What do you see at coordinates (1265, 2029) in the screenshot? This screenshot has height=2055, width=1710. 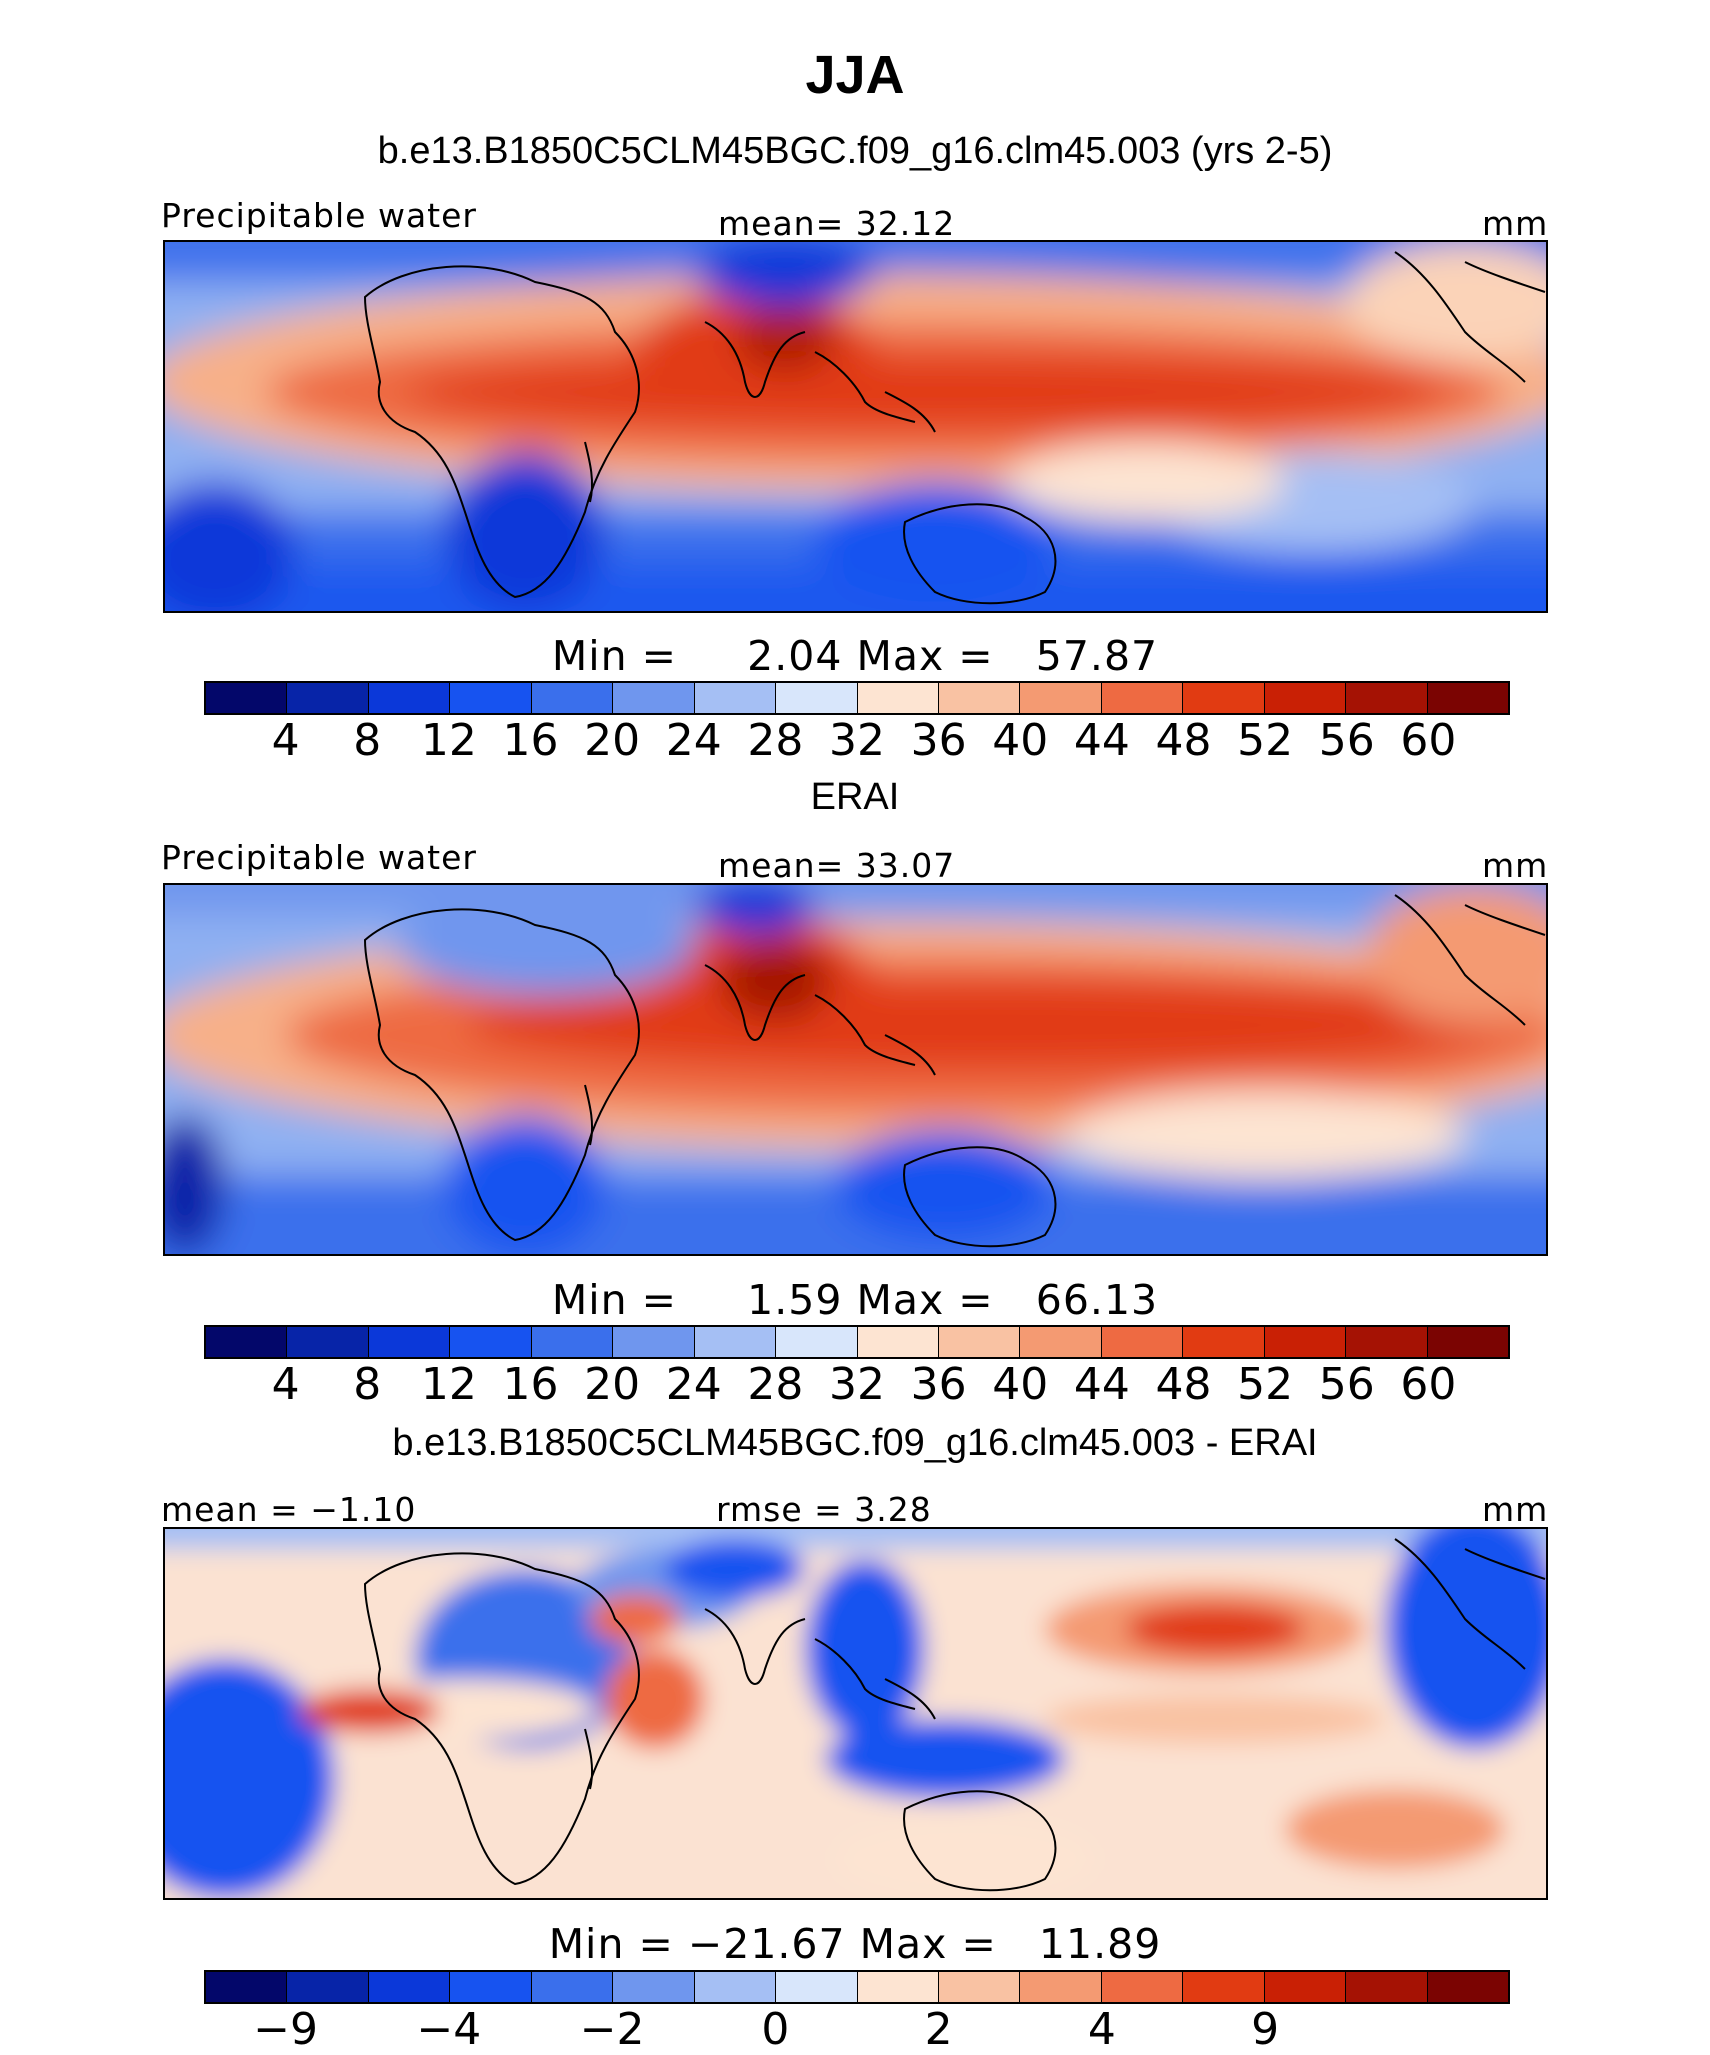 I see `colorbar-tick-label: 9` at bounding box center [1265, 2029].